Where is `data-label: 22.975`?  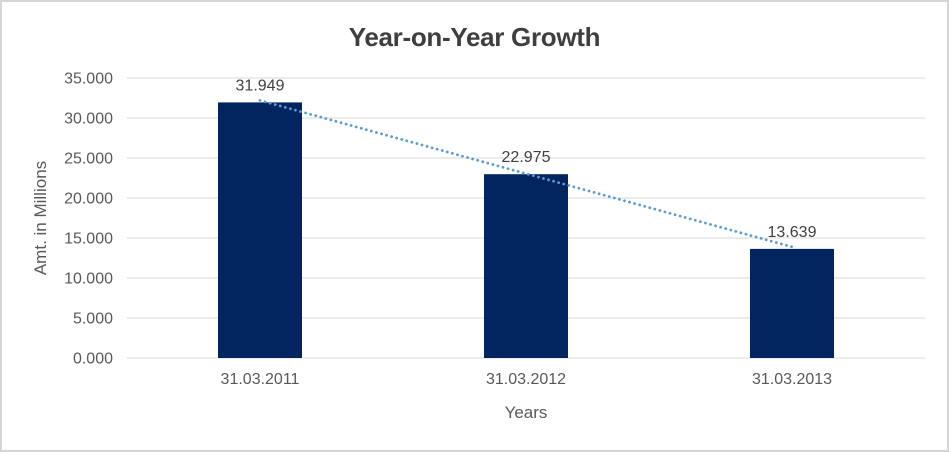 data-label: 22.975 is located at coordinates (526, 157).